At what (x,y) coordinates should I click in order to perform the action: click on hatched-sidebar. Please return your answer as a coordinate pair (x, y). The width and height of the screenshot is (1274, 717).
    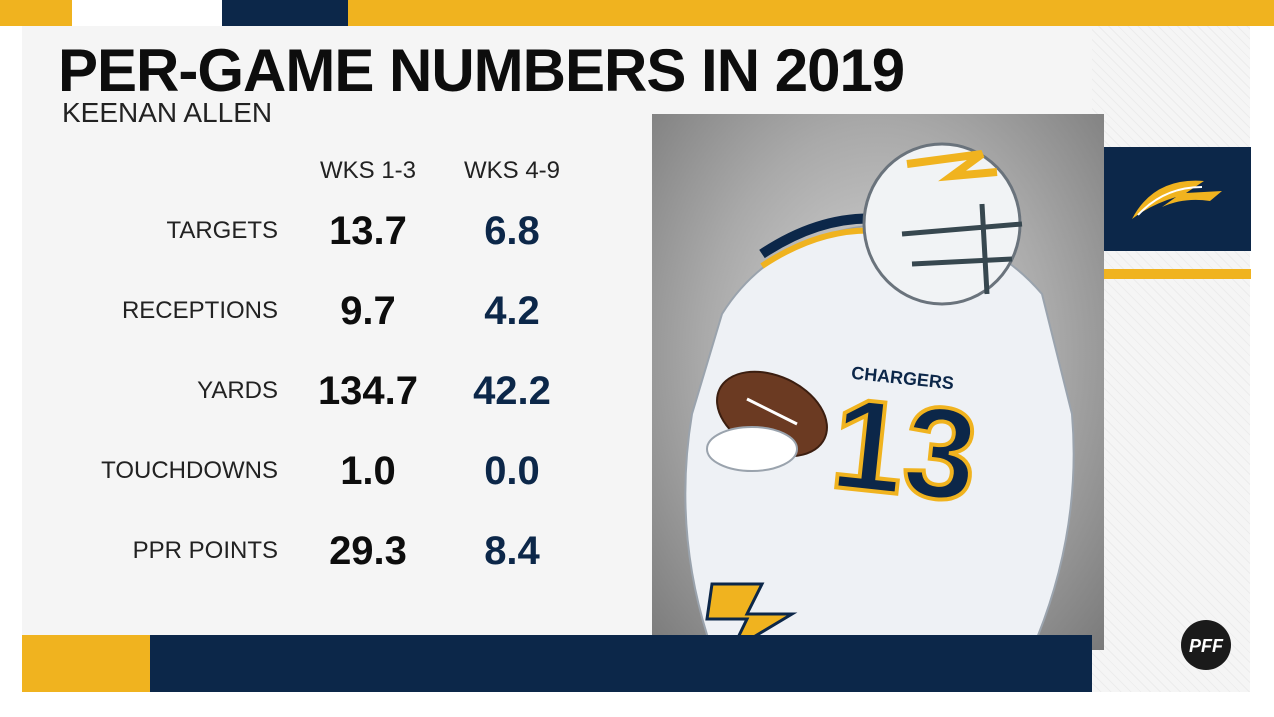
    Looking at the image, I should click on (1171, 359).